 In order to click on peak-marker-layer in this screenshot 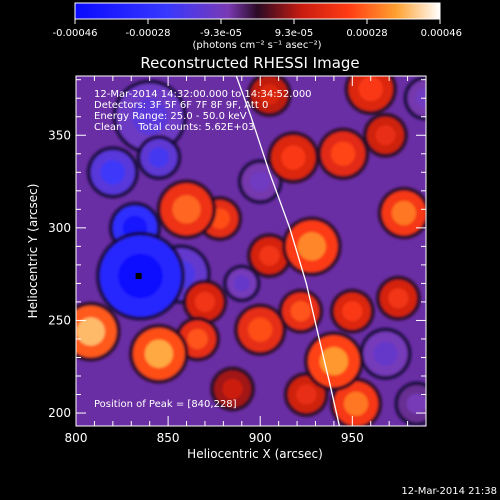, I will do `click(138, 276)`.